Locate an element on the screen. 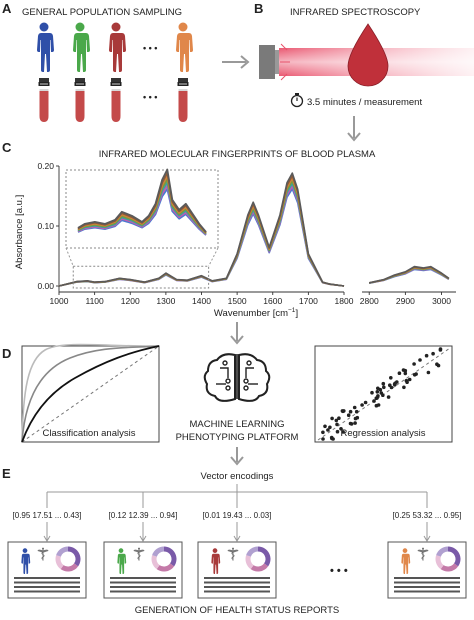 The width and height of the screenshot is (474, 620). vector-3: [0.01 19.43 ... 0.03] is located at coordinates (237, 515).